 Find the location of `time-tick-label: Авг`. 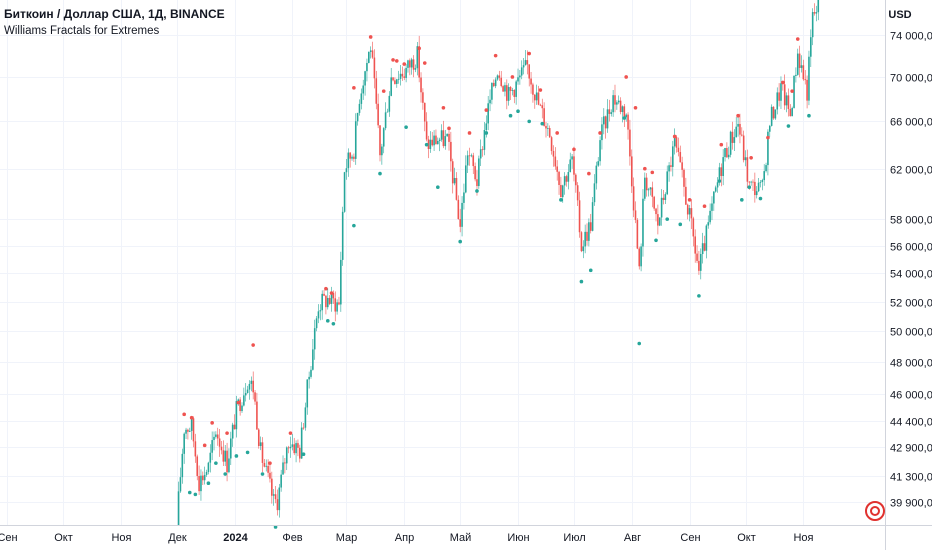

time-tick-label: Авг is located at coordinates (632, 538).